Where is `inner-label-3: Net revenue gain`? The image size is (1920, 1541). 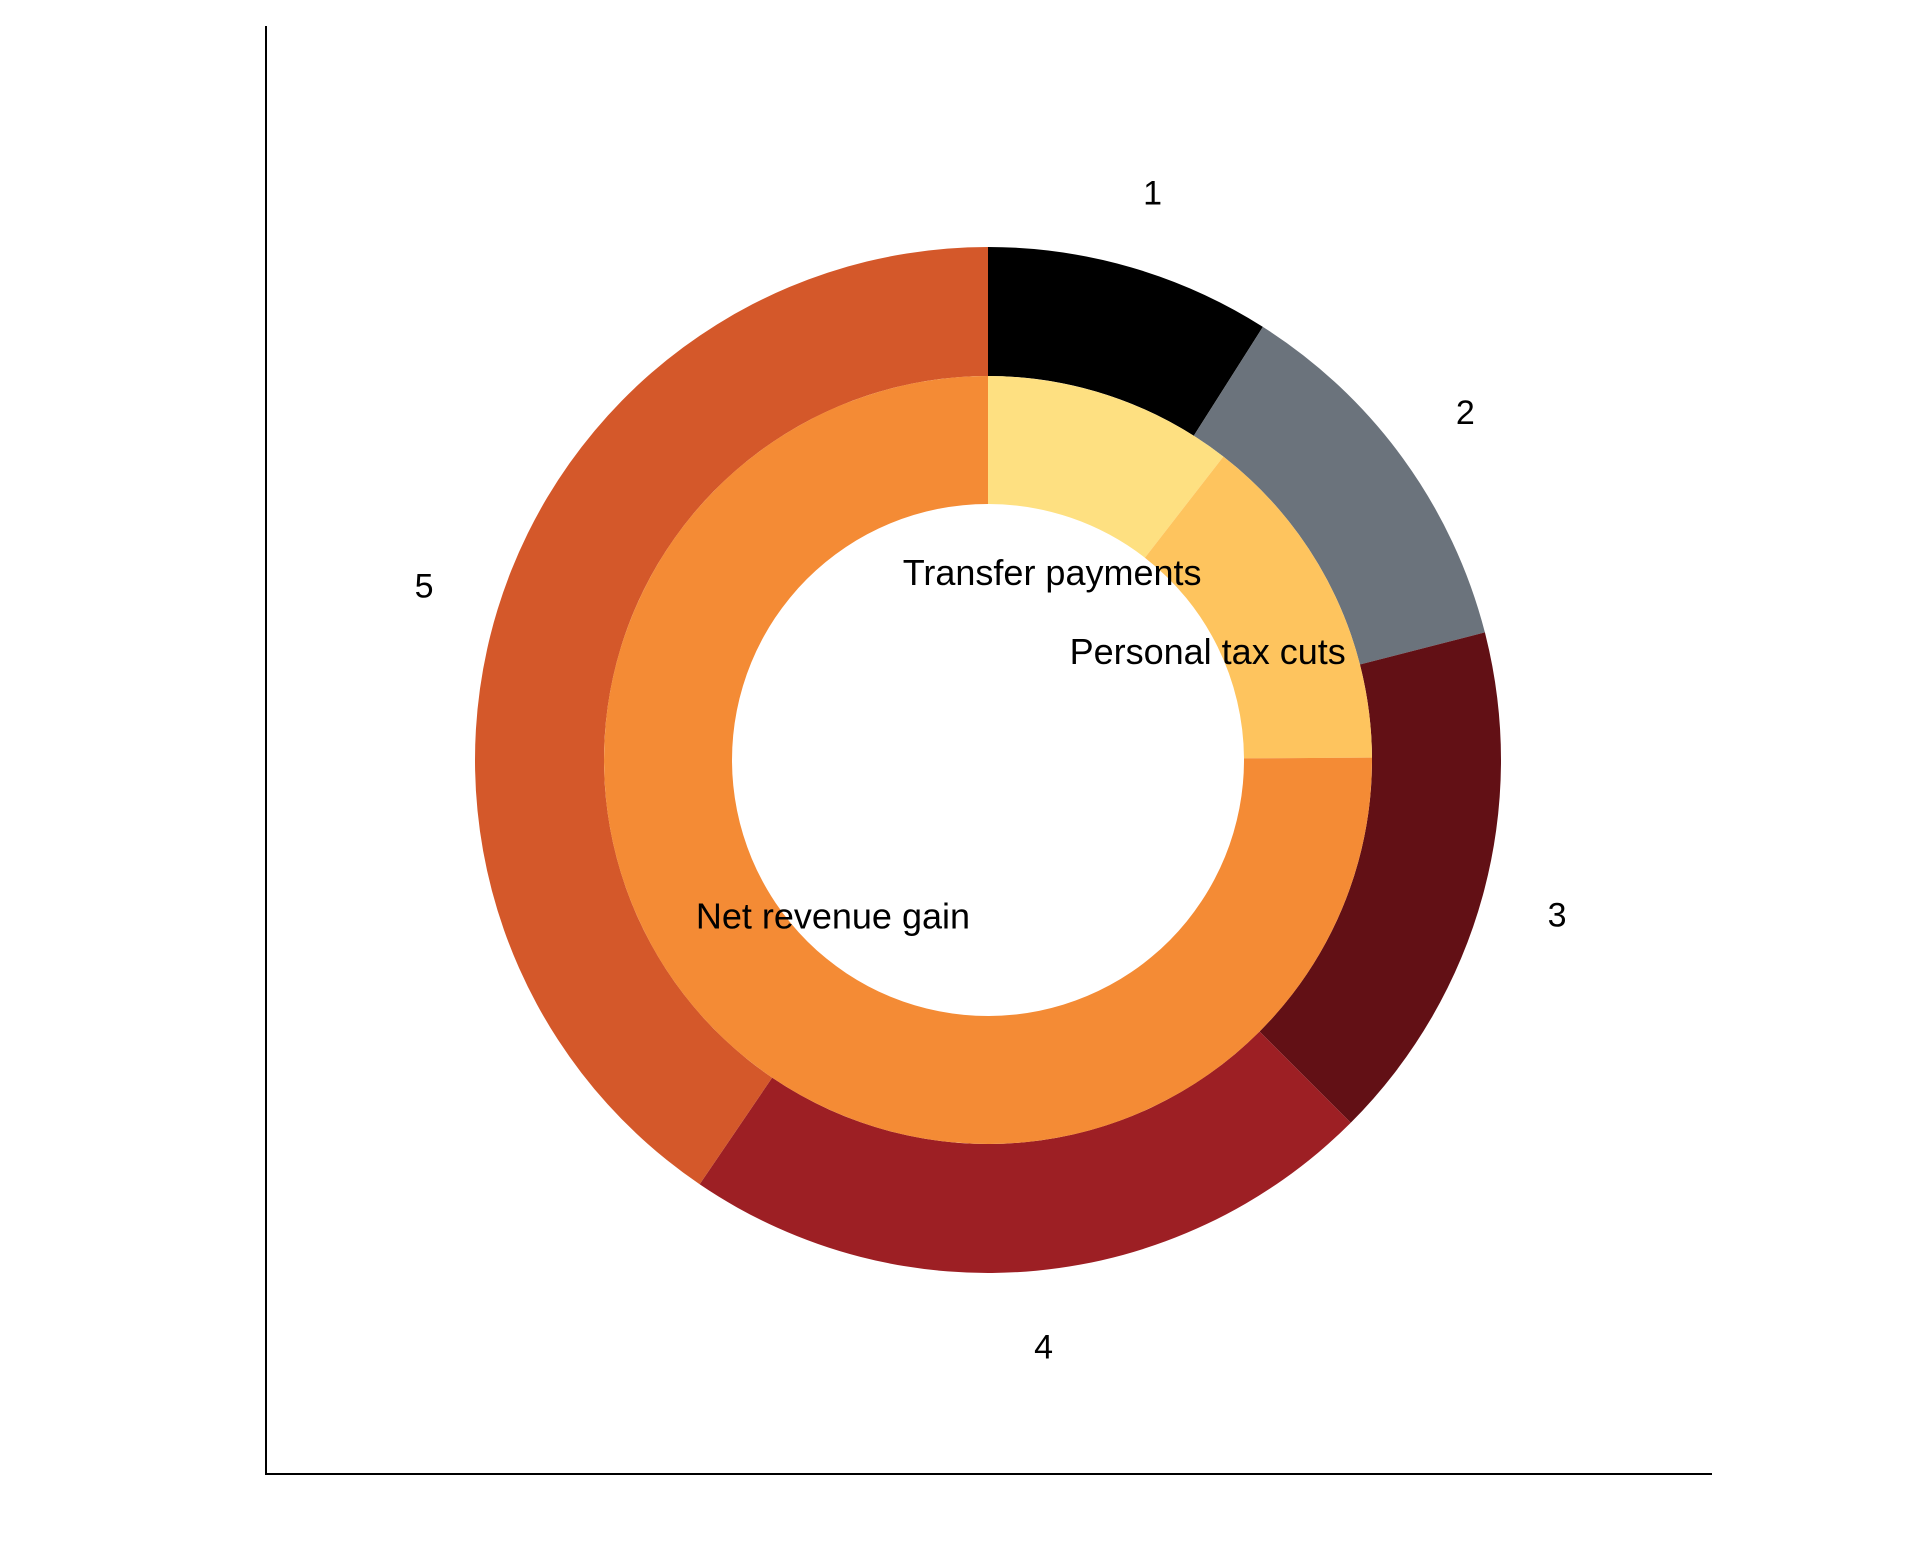
inner-label-3: Net revenue gain is located at coordinates (833, 916).